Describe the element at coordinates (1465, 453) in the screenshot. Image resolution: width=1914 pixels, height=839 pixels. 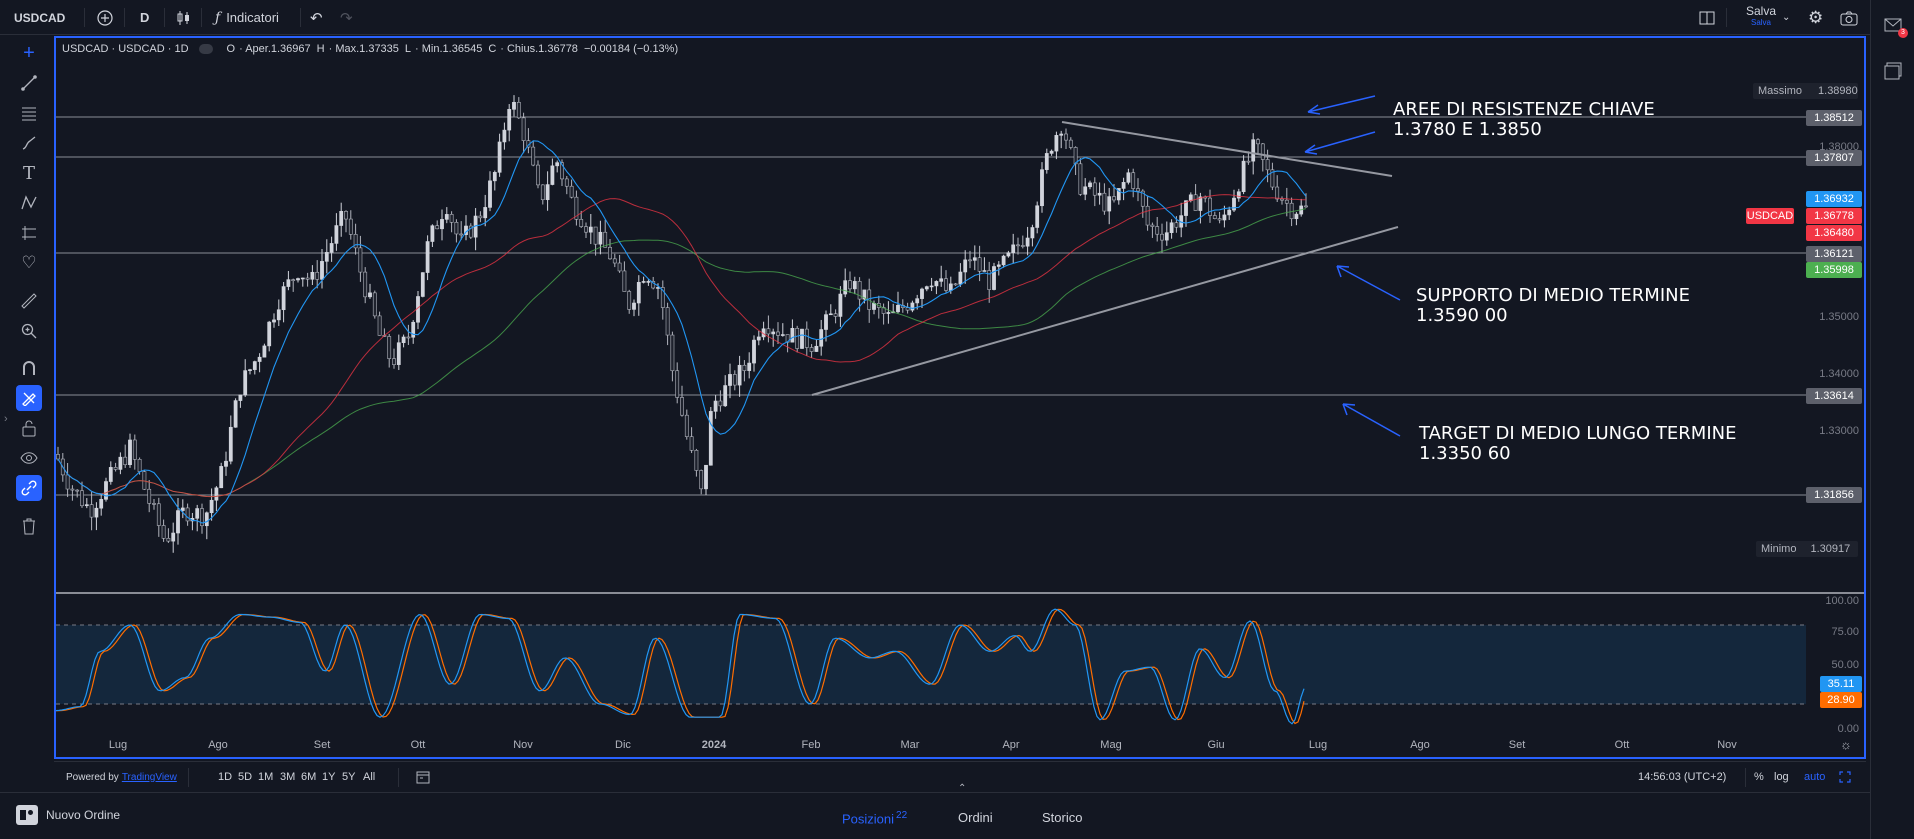
I see `annotation-target-values: 1.3350 60` at that location.